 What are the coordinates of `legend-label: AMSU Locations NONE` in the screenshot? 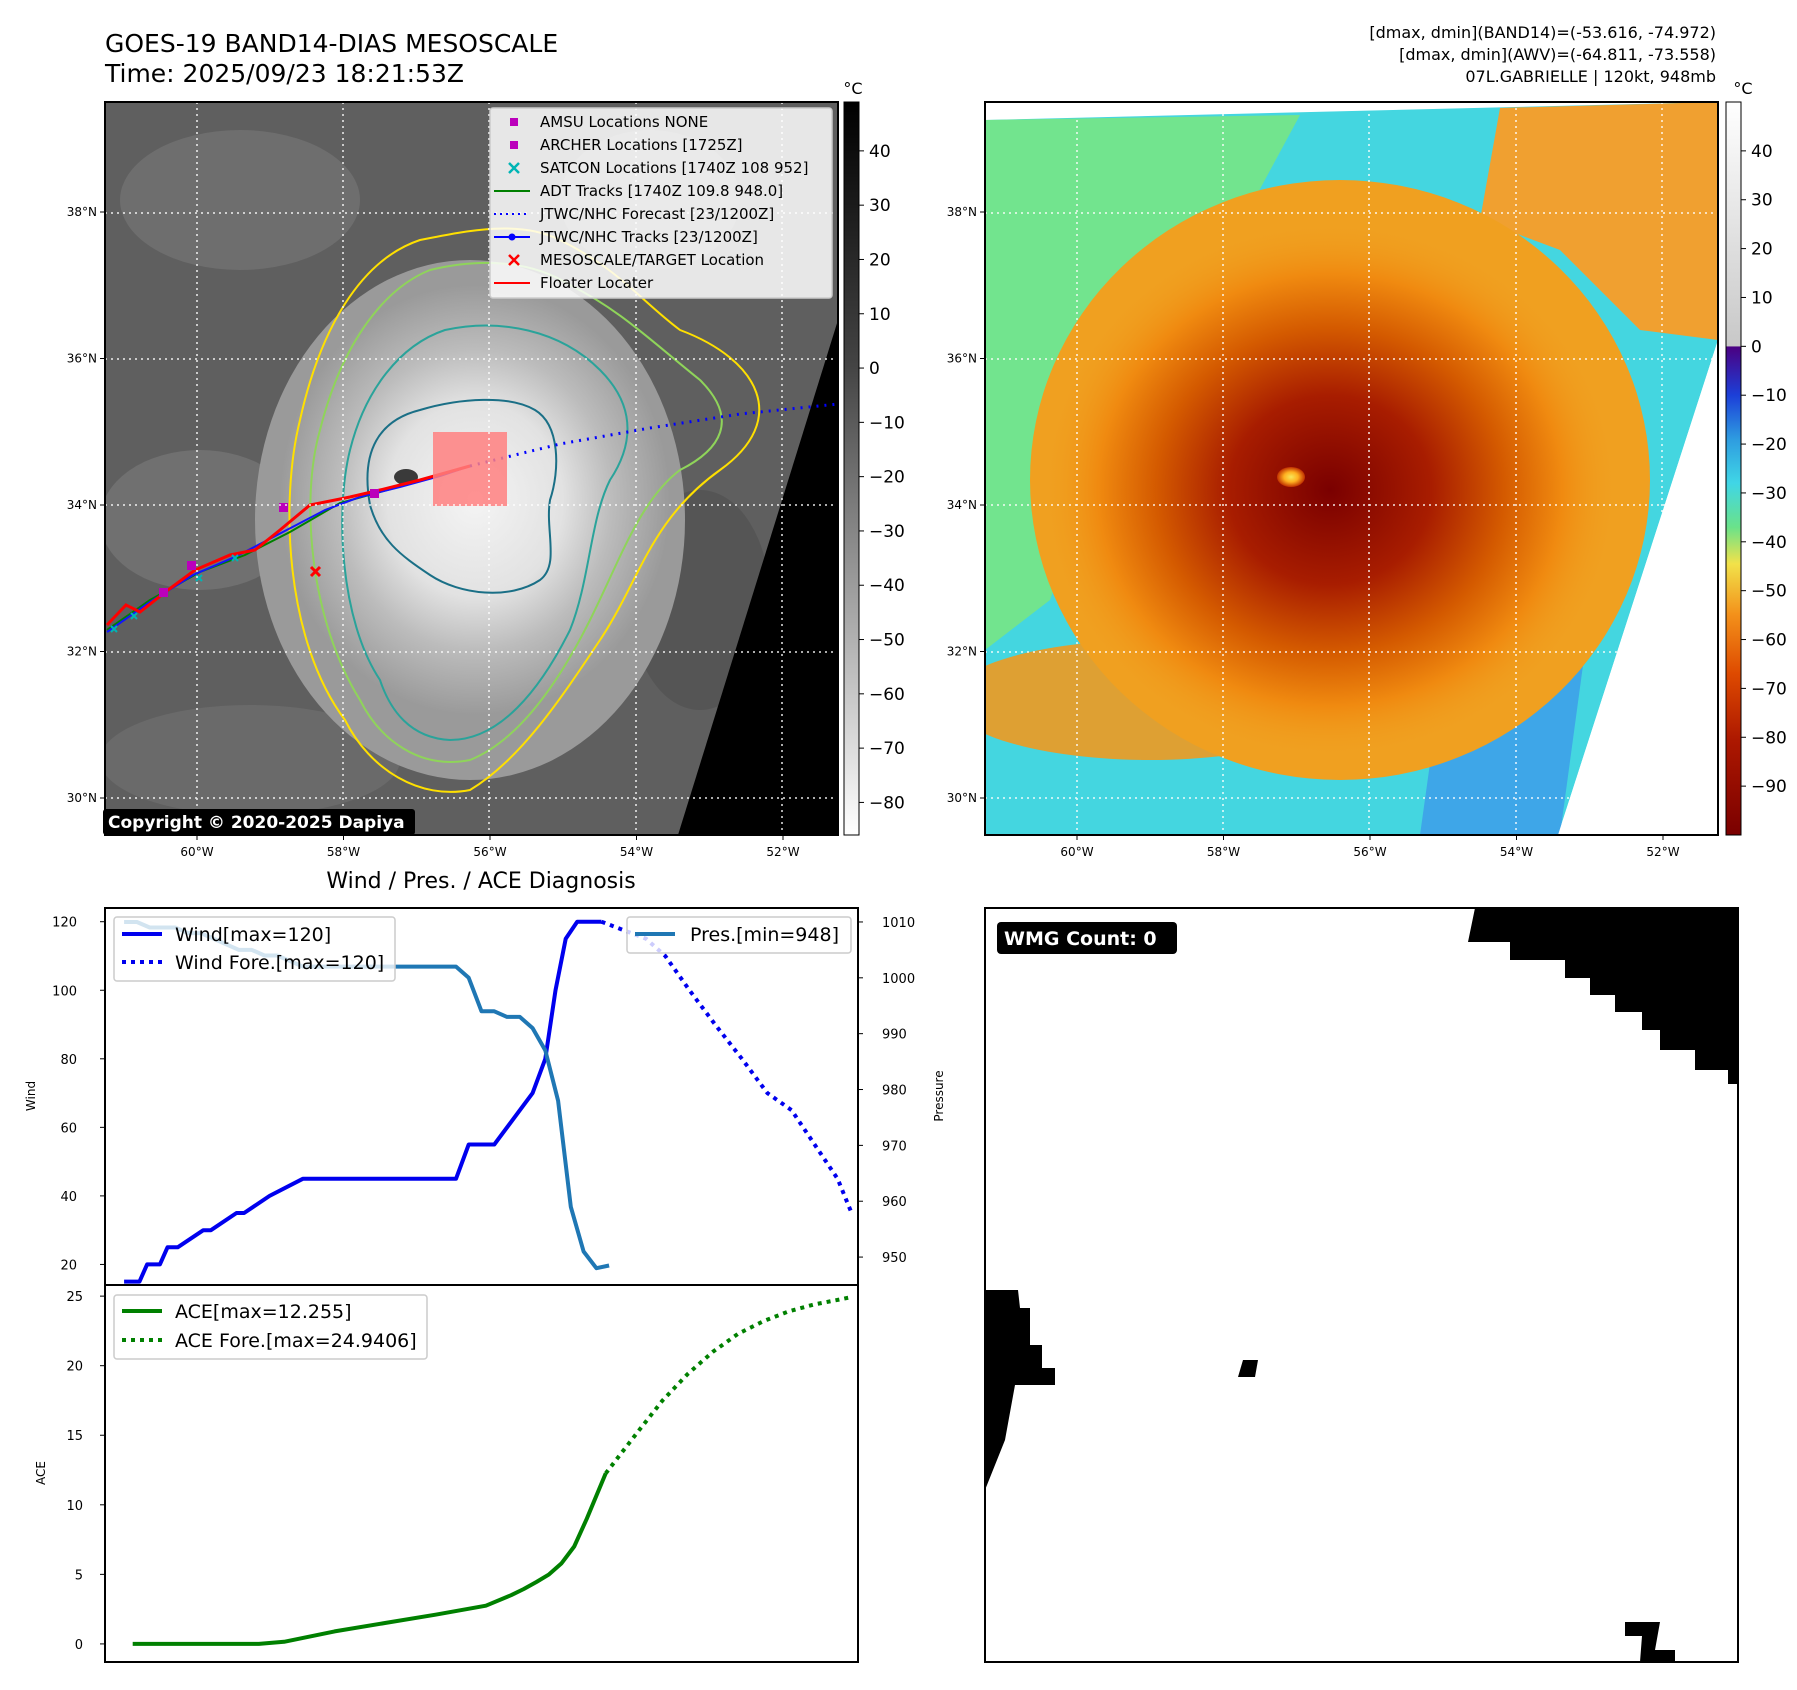 It's located at (624, 122).